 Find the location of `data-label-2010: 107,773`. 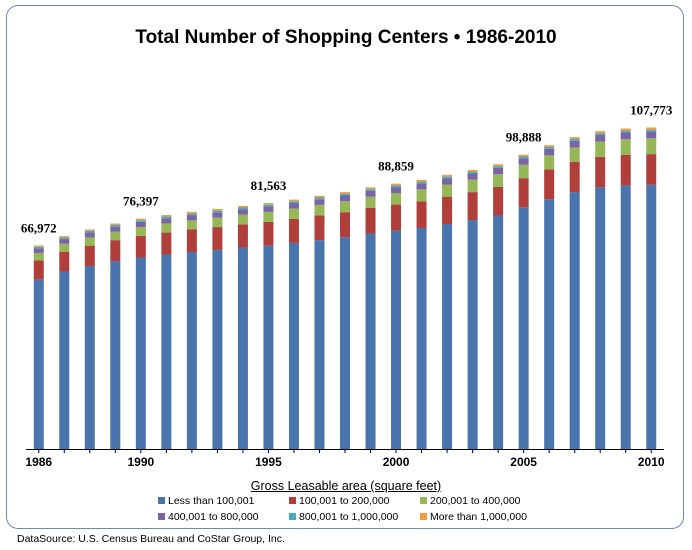

data-label-2010: 107,773 is located at coordinates (651, 109).